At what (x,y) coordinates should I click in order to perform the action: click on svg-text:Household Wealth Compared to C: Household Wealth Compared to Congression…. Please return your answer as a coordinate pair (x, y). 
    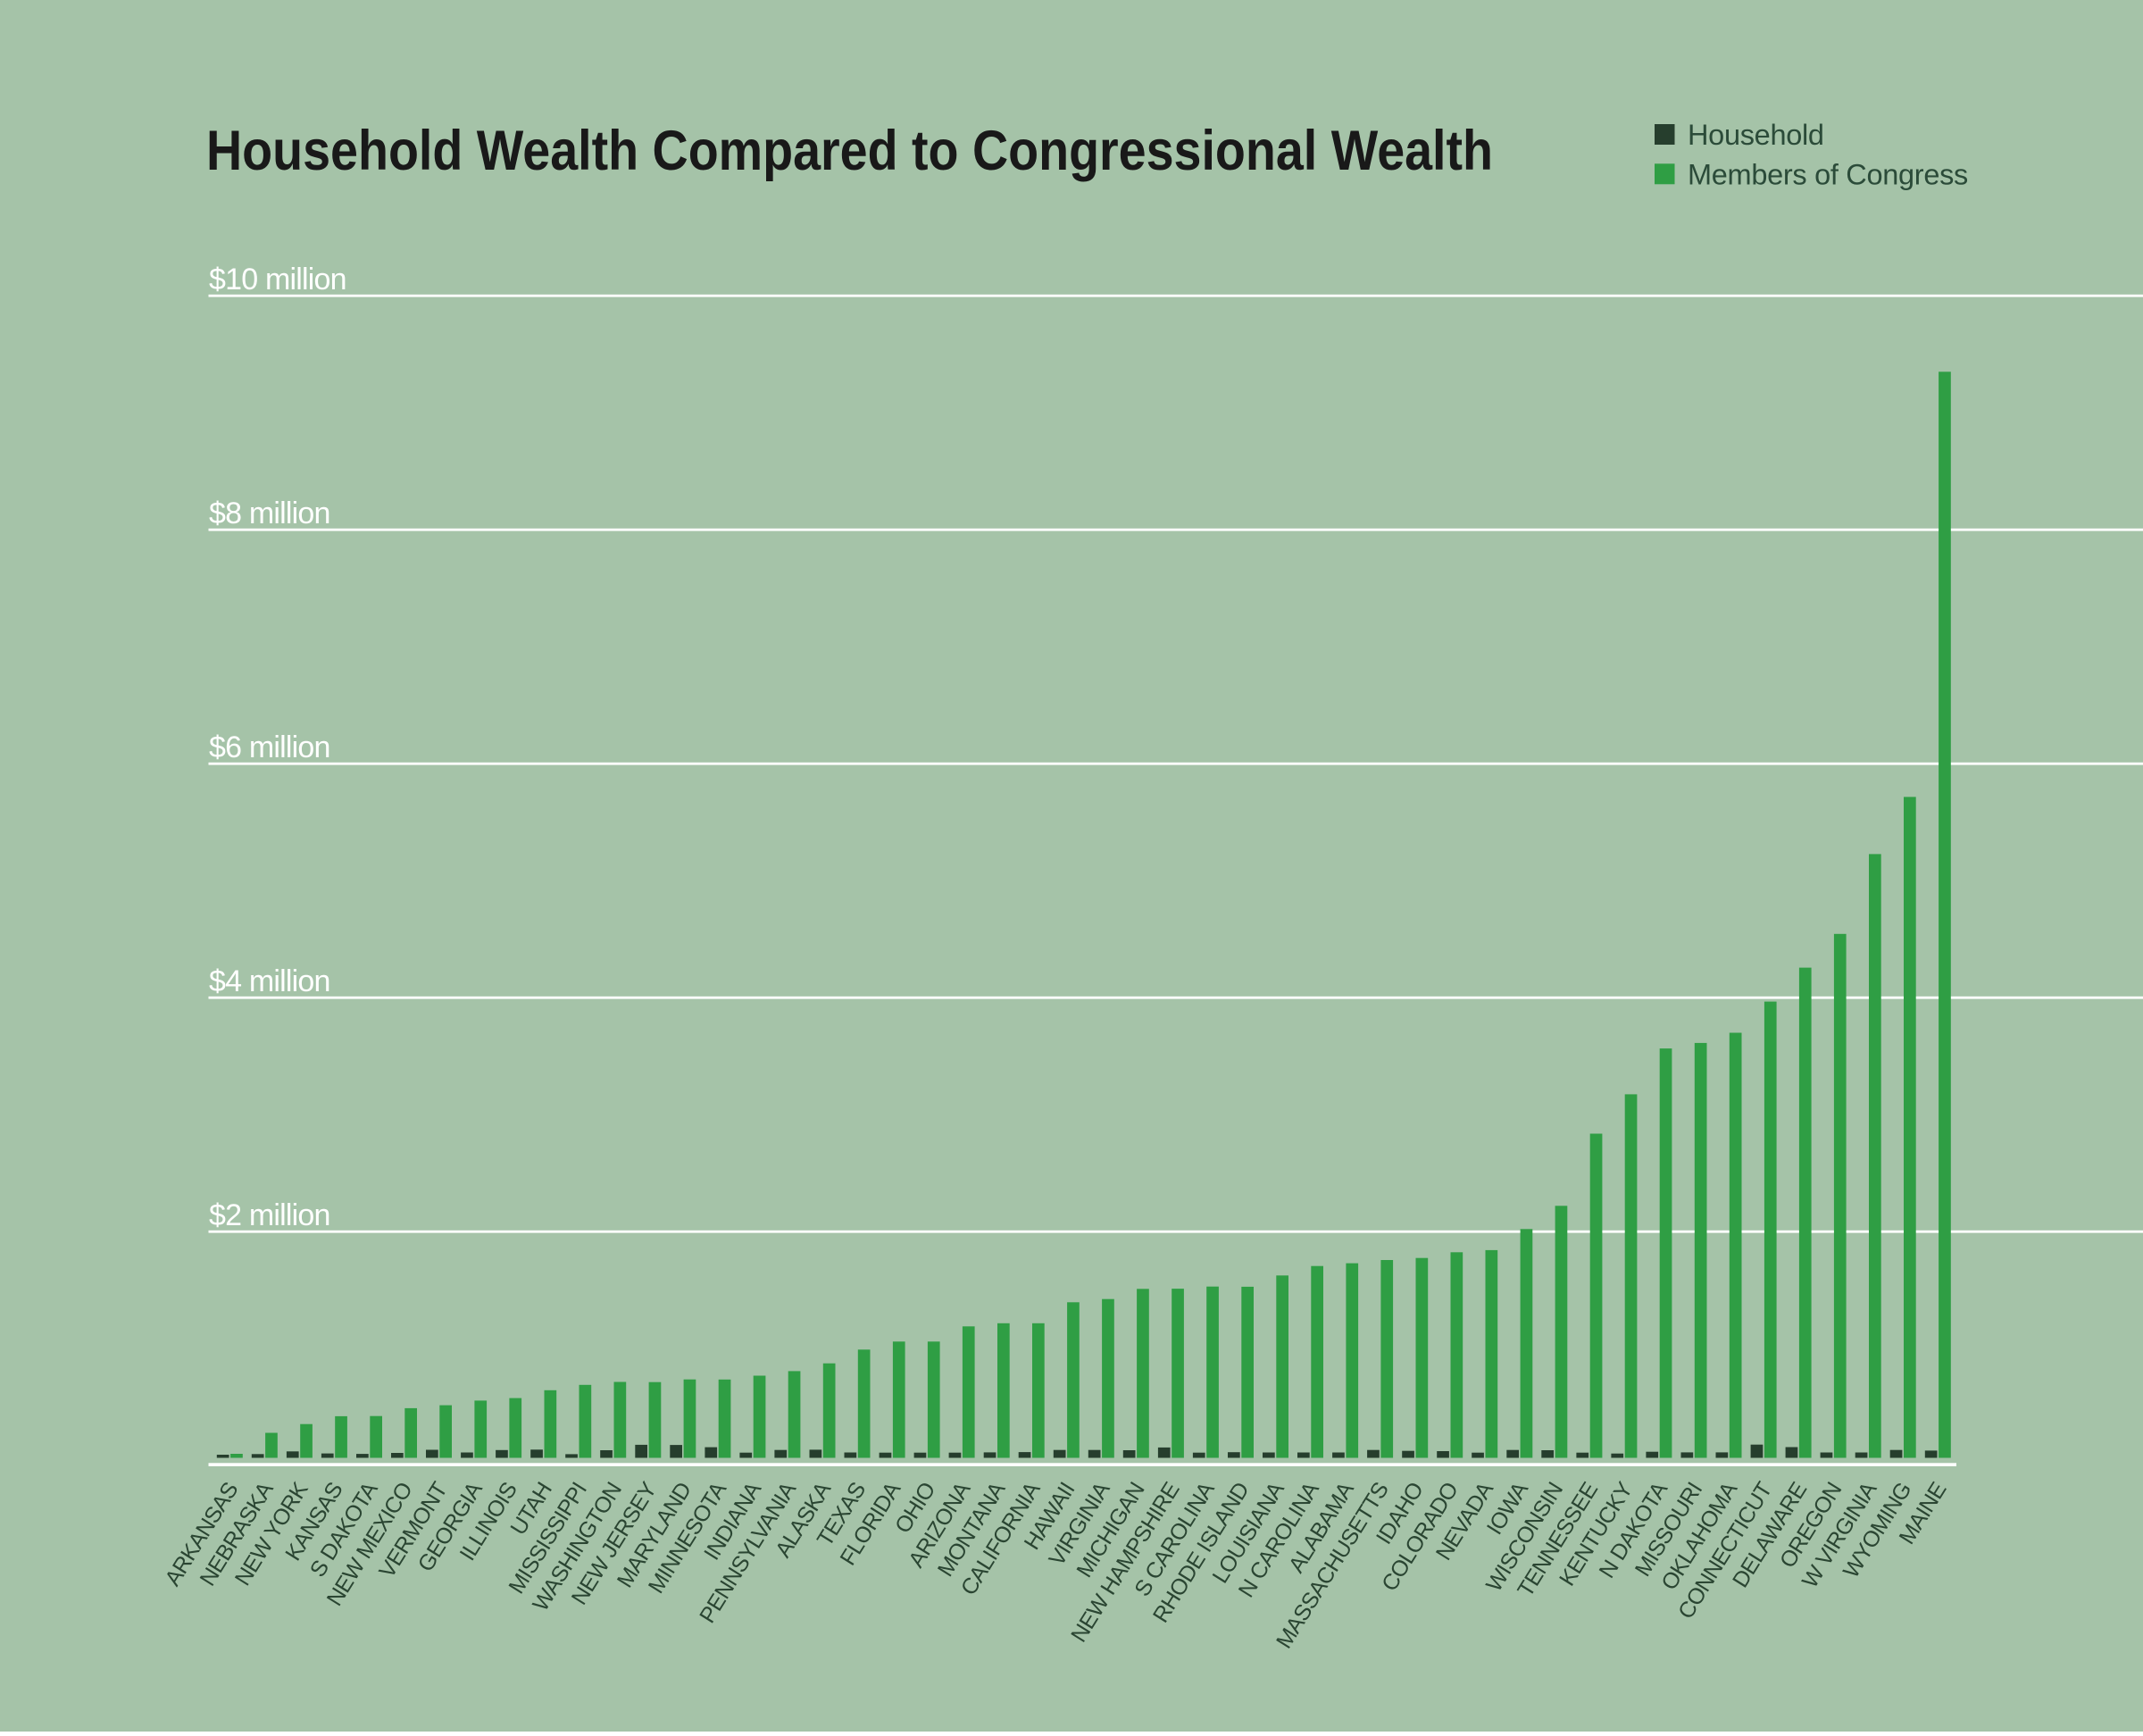
    Looking at the image, I should click on (849, 151).